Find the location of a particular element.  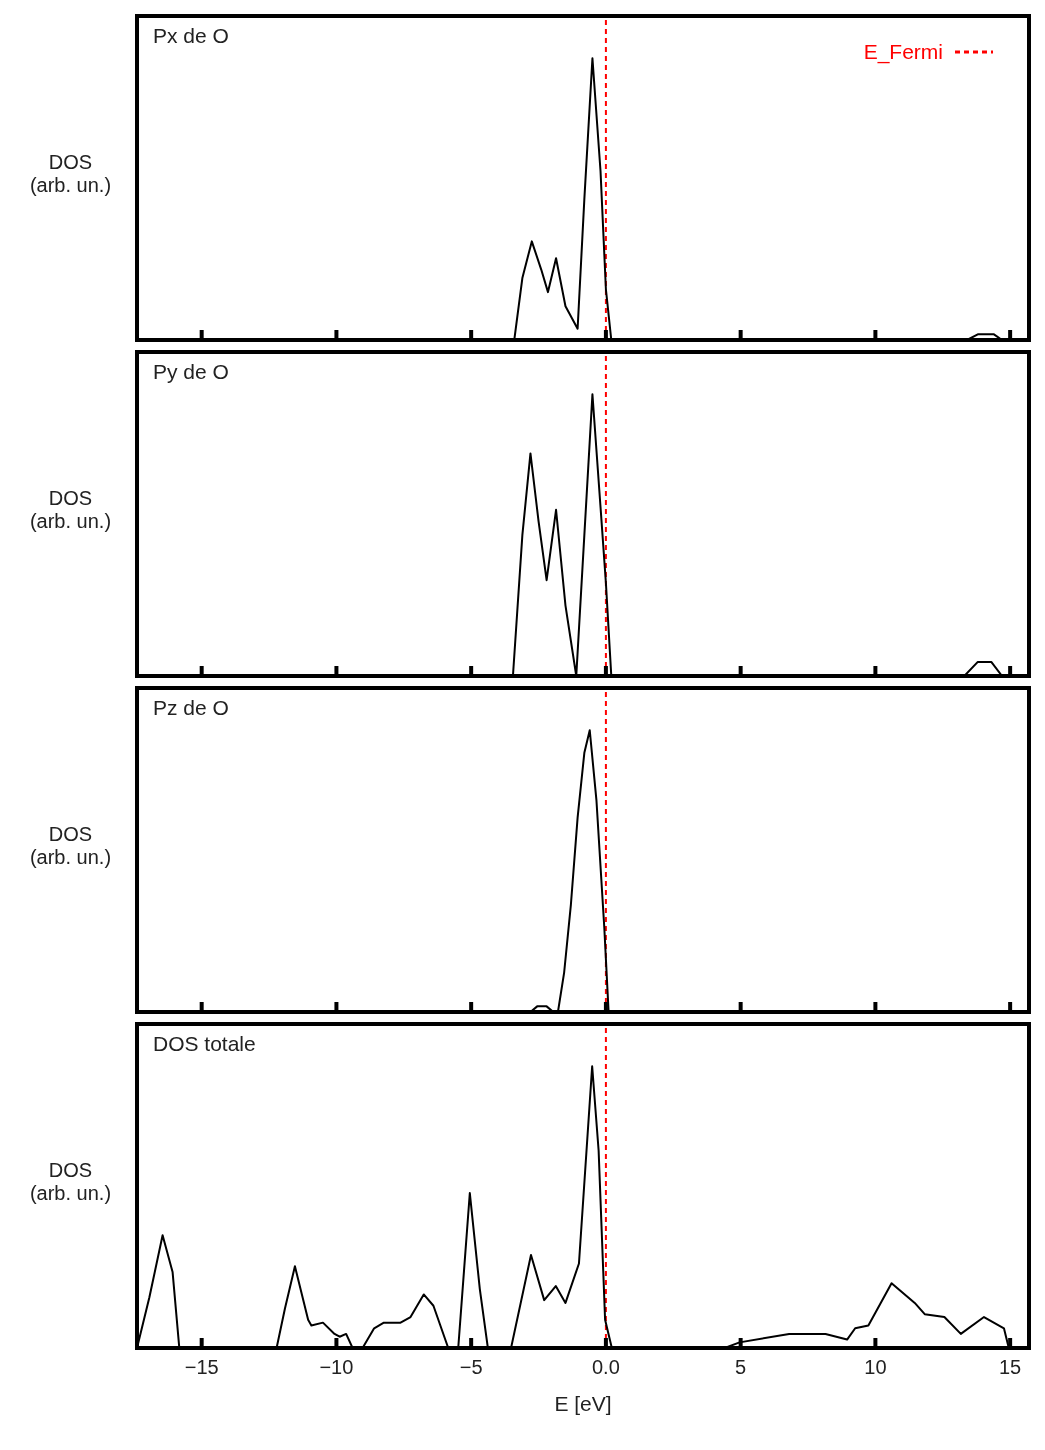

x-tick-label: −15 is located at coordinates (201, 1367).